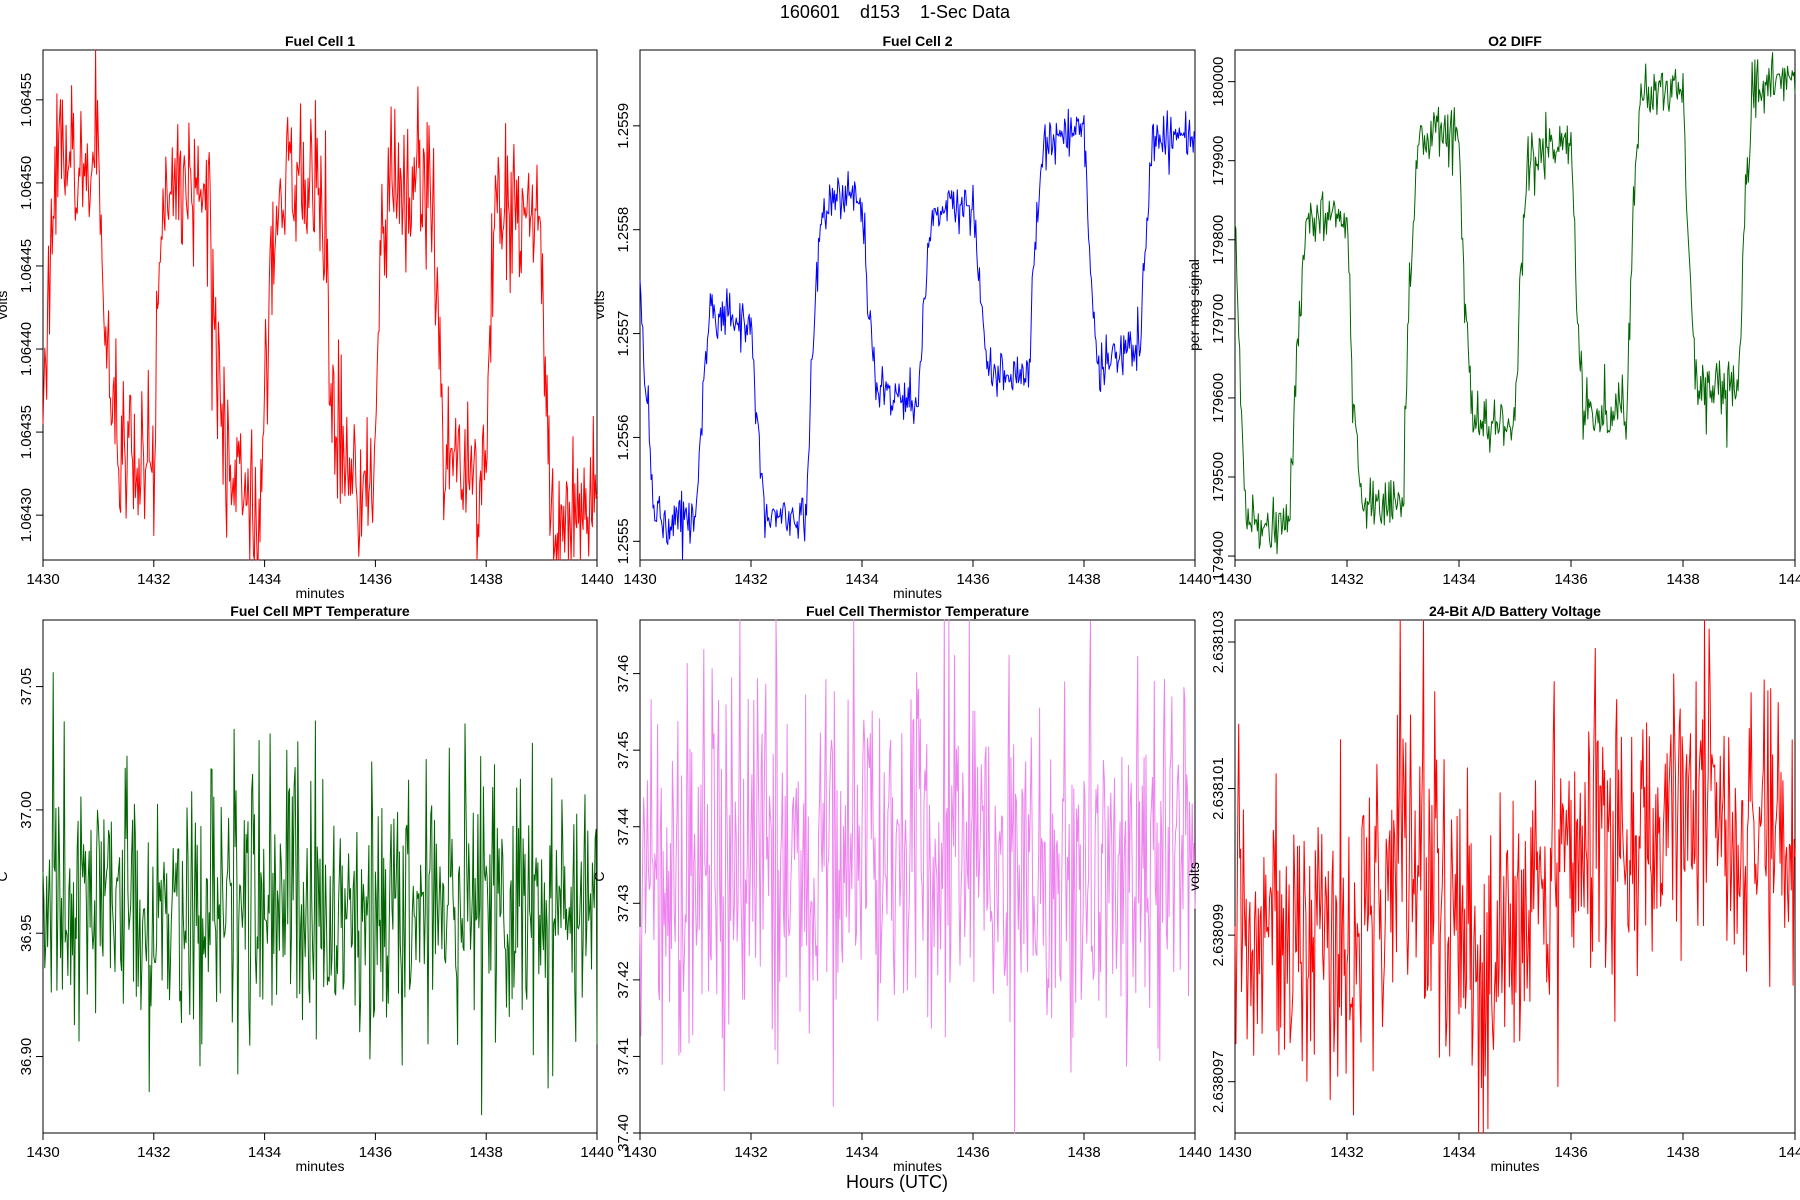  What do you see at coordinates (623, 334) in the screenshot?
I see `y-tick-label: 1.2557` at bounding box center [623, 334].